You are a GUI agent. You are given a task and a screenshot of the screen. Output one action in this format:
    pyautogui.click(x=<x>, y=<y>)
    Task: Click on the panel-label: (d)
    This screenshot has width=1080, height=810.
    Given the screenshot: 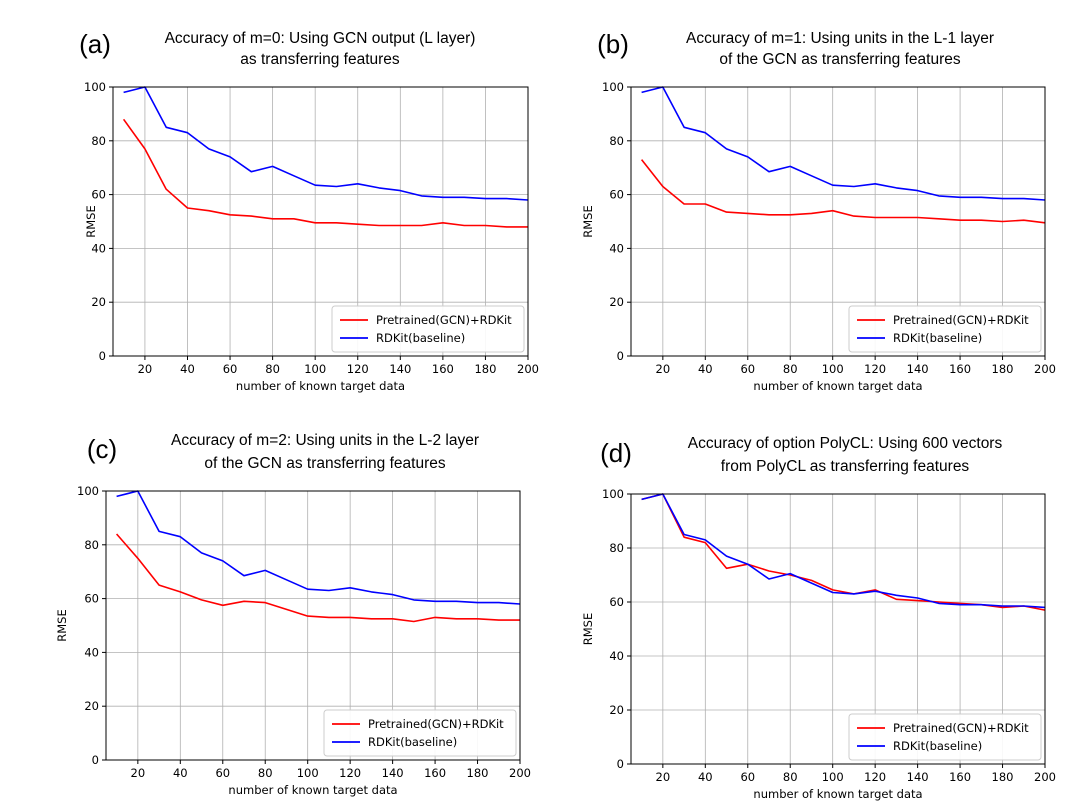 What is the action you would take?
    pyautogui.click(x=616, y=453)
    